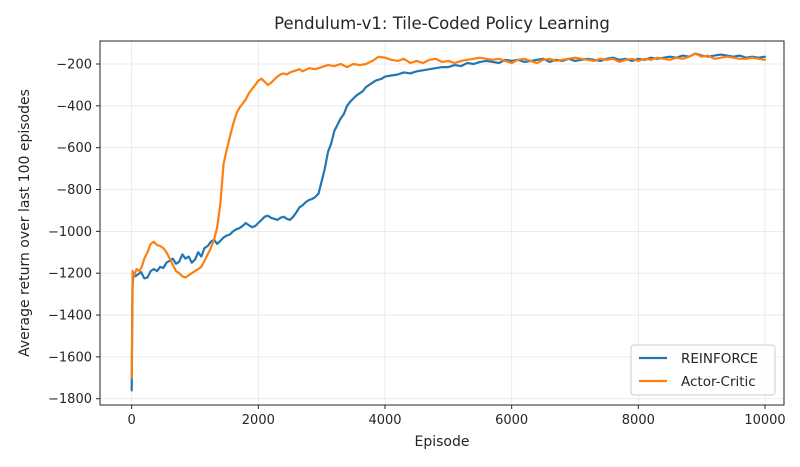 The height and width of the screenshot is (467, 800). I want to click on x-tick-label: 10000, so click(764, 420).